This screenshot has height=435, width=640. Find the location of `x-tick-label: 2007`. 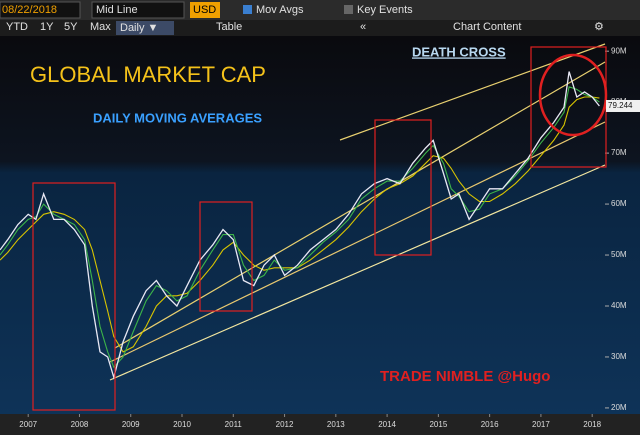

x-tick-label: 2007 is located at coordinates (28, 424).